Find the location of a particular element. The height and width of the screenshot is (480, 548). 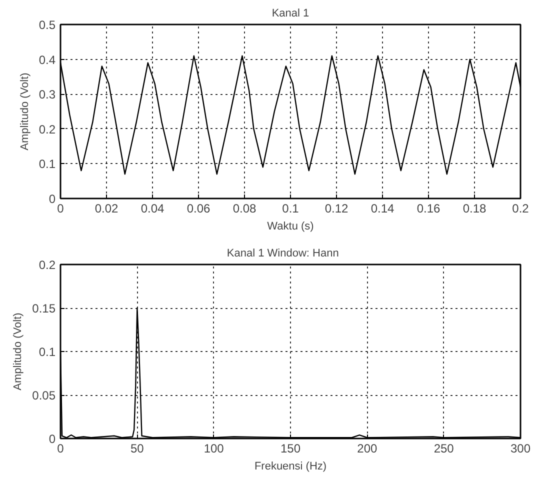

x-tick-label: 0.04 is located at coordinates (152, 209).